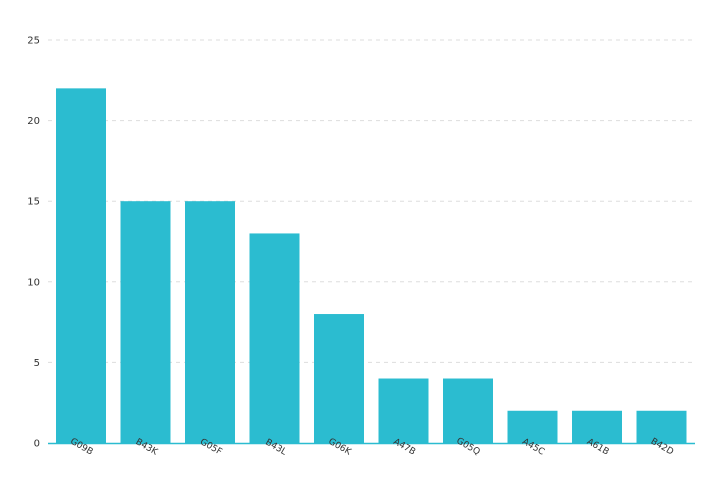 This screenshot has width=726, height=500. I want to click on y-axis-ticks: 0 5 10 15 20 25, so click(33, 243).